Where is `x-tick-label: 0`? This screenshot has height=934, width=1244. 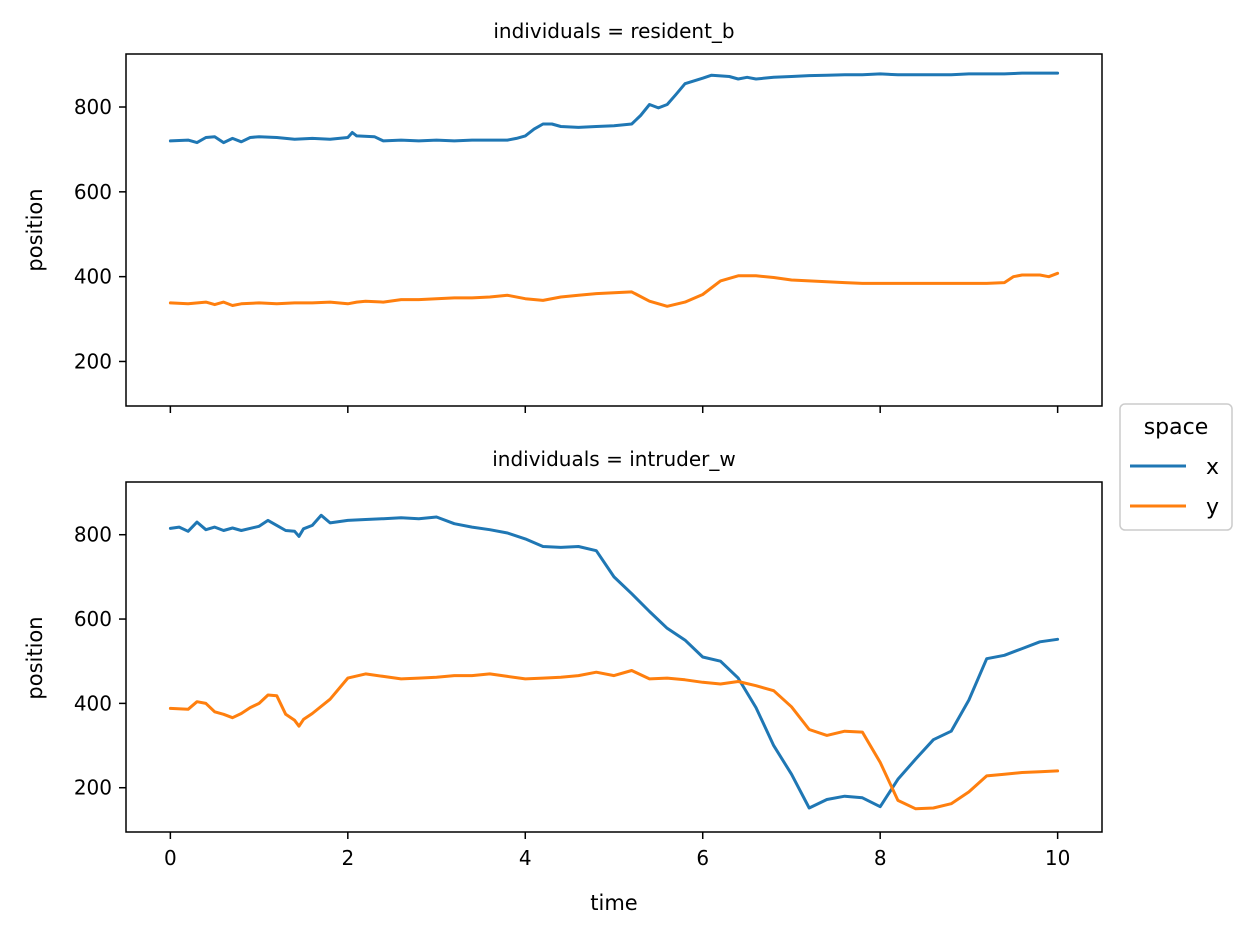 x-tick-label: 0 is located at coordinates (170, 858).